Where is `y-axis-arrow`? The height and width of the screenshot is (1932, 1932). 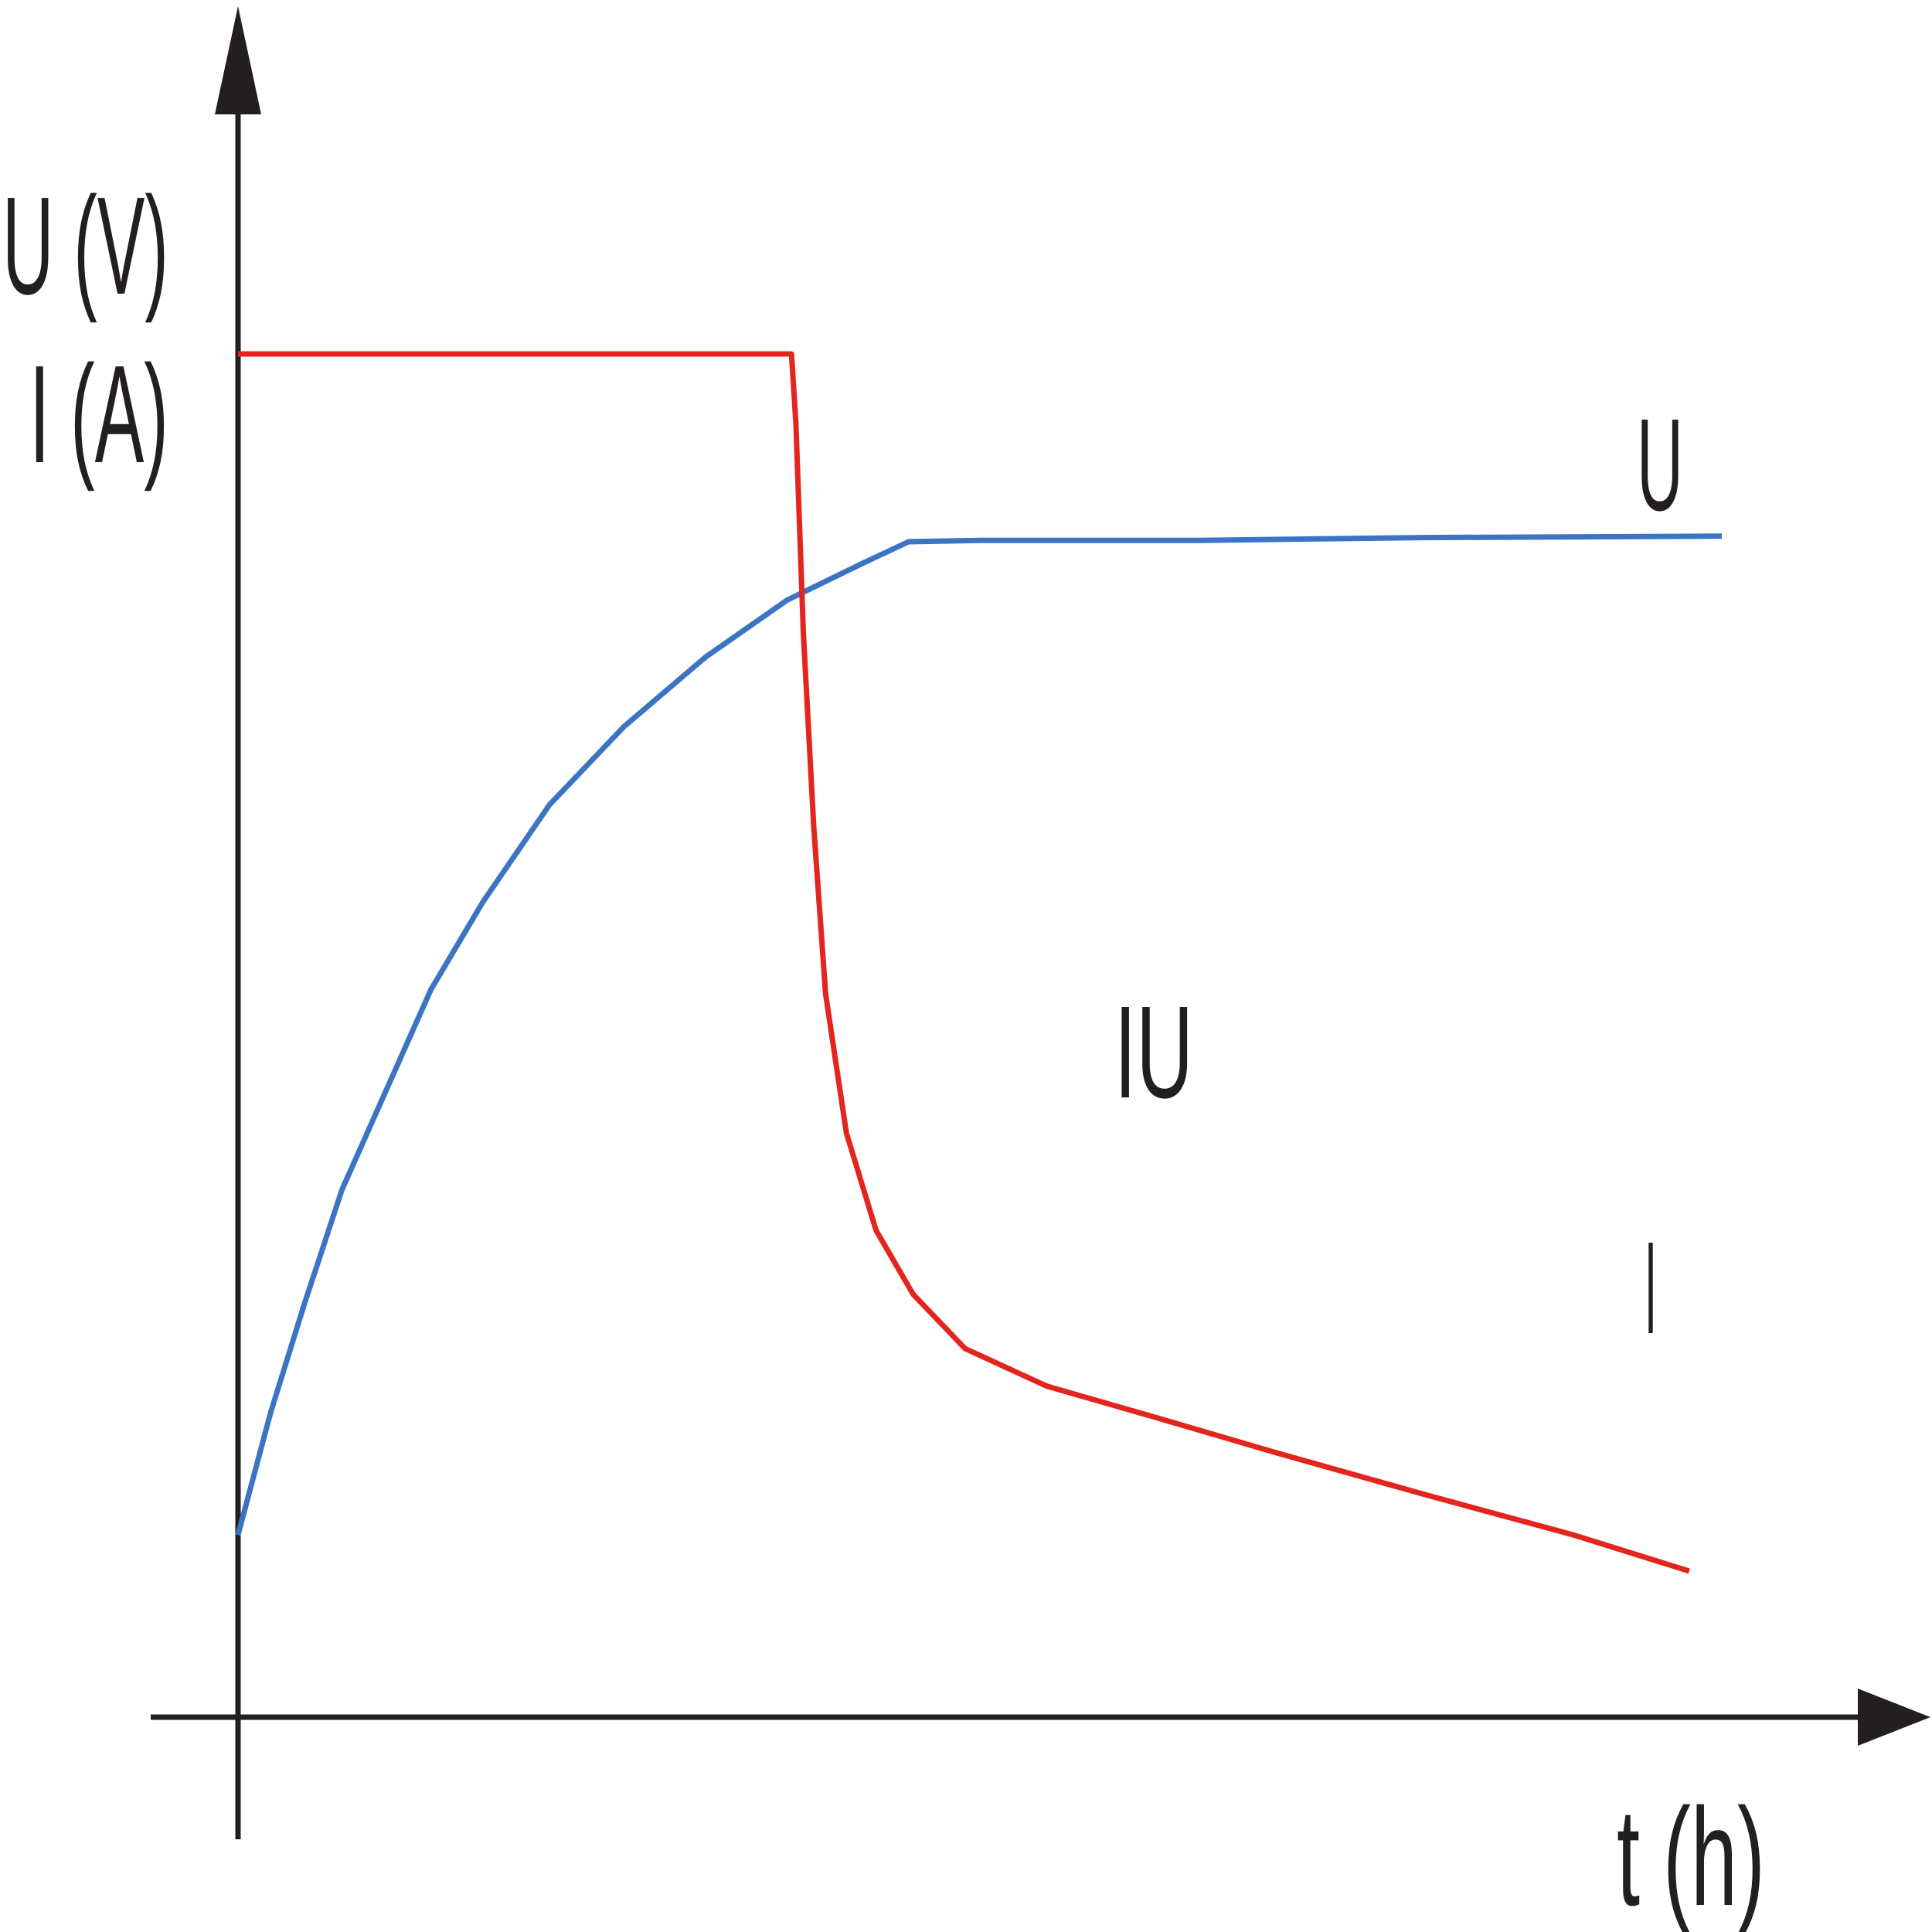
y-axis-arrow is located at coordinates (238, 60).